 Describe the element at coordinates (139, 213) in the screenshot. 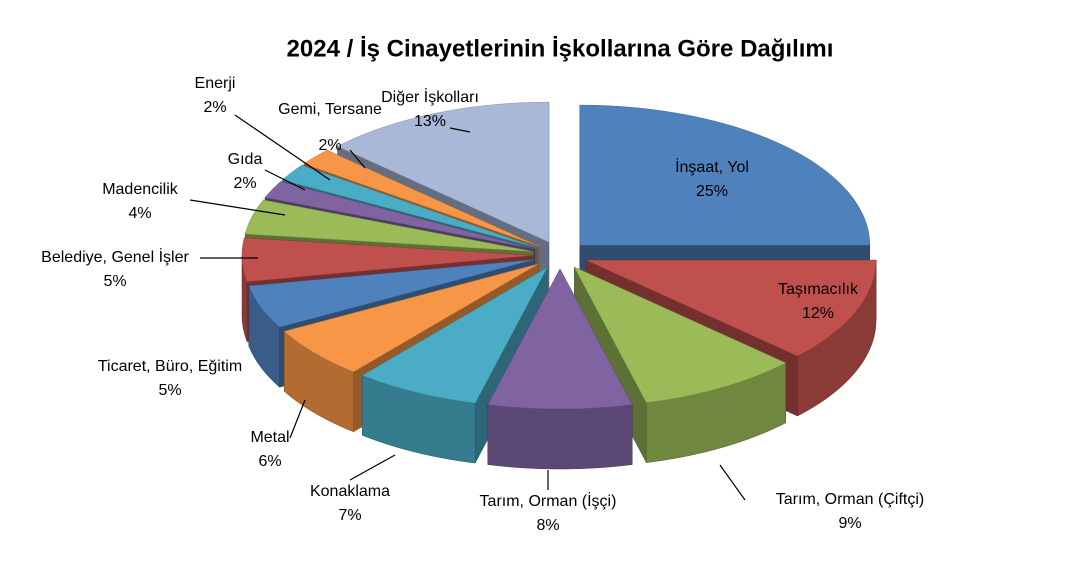

I see `value-label: 4%` at that location.